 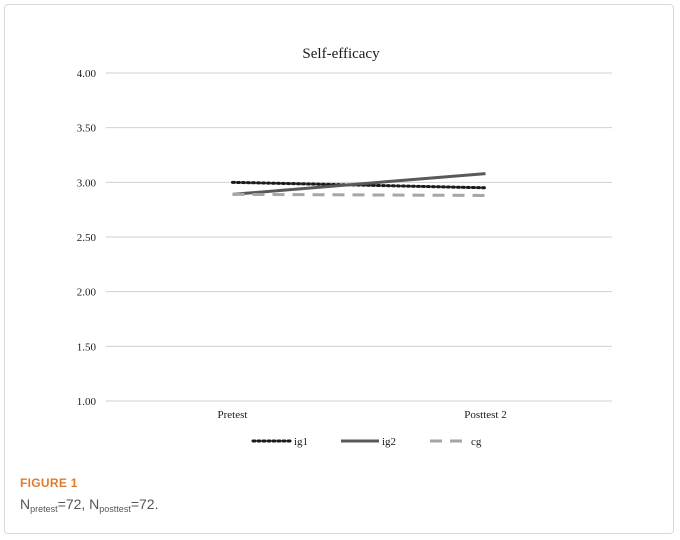 What do you see at coordinates (87, 129) in the screenshot?
I see `y-tick-label: 3.50` at bounding box center [87, 129].